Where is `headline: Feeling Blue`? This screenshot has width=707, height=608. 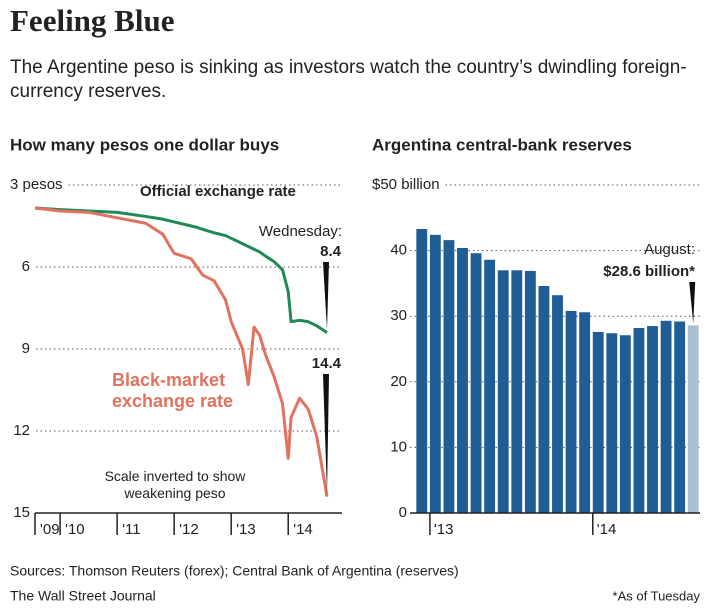
headline: Feeling Blue is located at coordinates (92, 20).